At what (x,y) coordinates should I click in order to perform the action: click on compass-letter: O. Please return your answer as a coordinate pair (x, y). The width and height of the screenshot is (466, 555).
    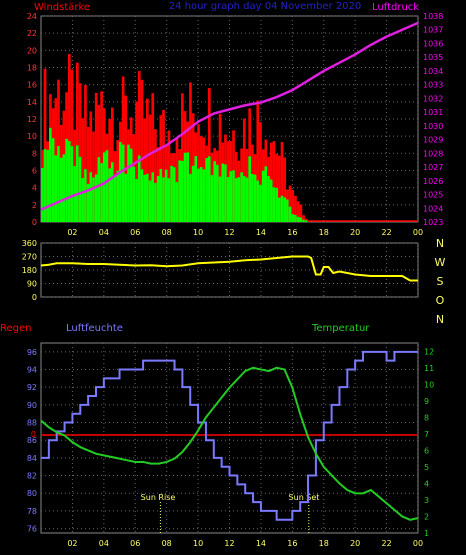
    Looking at the image, I should click on (440, 300).